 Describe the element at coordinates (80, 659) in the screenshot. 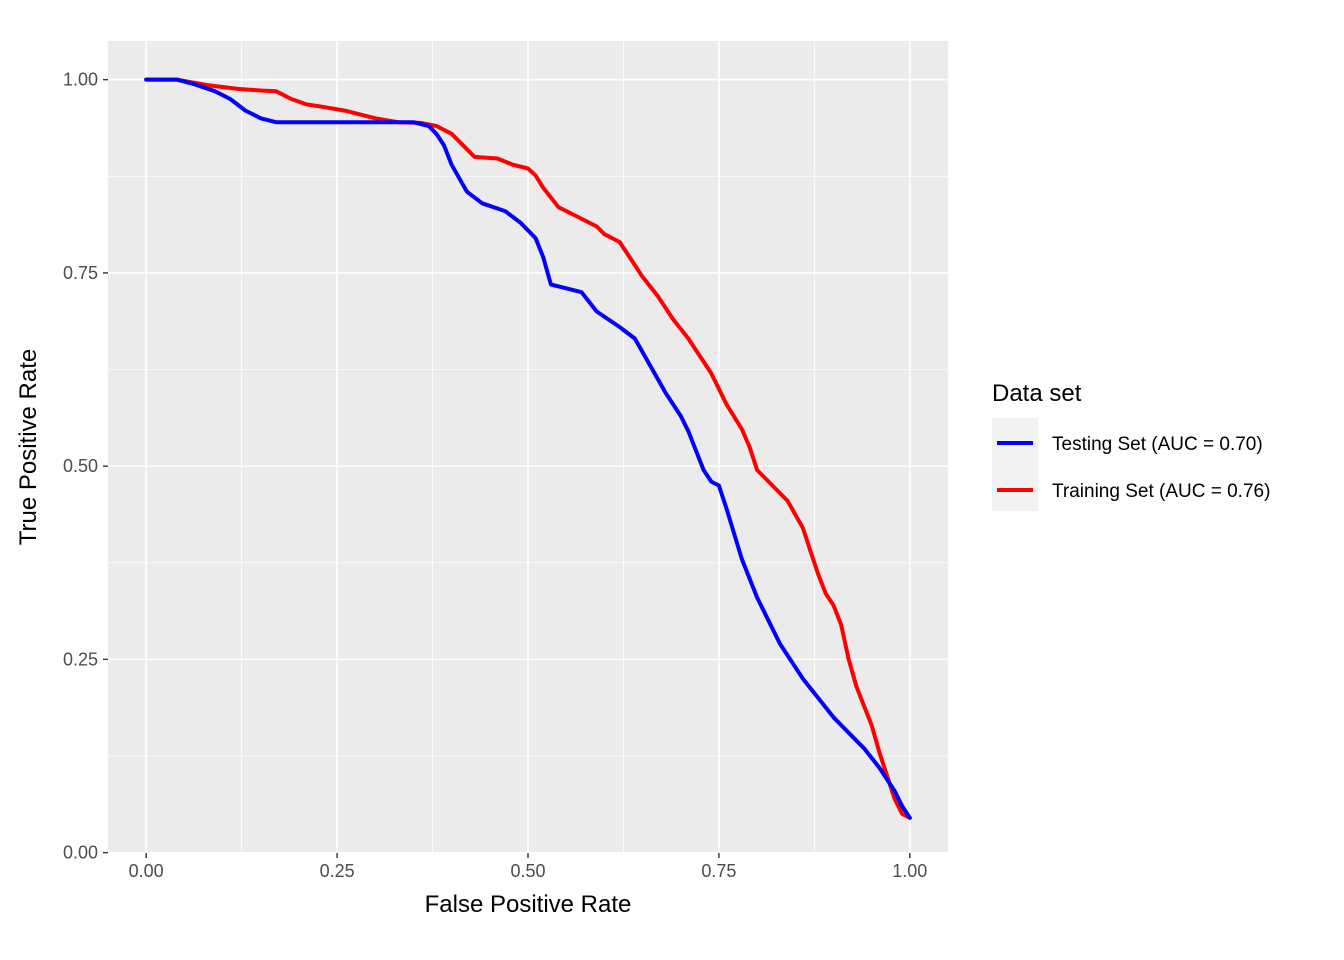

I see `y-tick-label: 0.25` at that location.